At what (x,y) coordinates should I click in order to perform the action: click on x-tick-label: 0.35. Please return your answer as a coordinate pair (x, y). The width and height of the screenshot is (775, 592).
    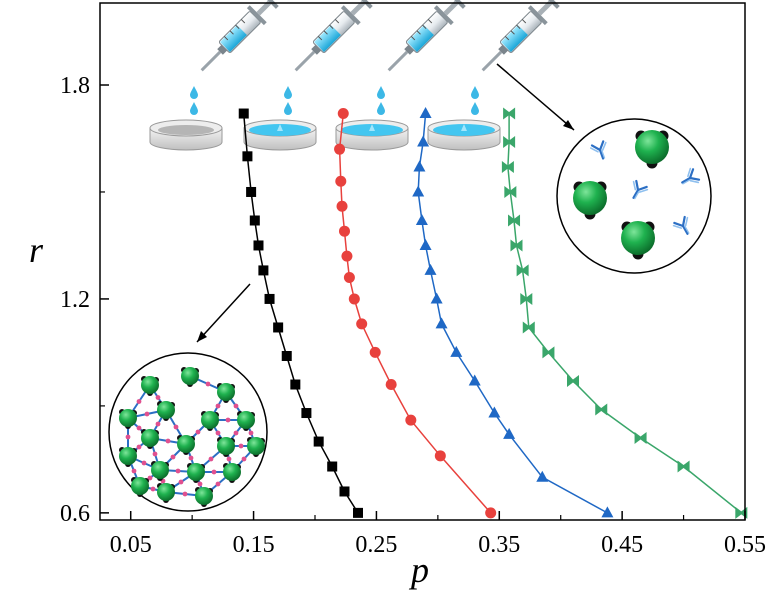
    Looking at the image, I should click on (499, 545).